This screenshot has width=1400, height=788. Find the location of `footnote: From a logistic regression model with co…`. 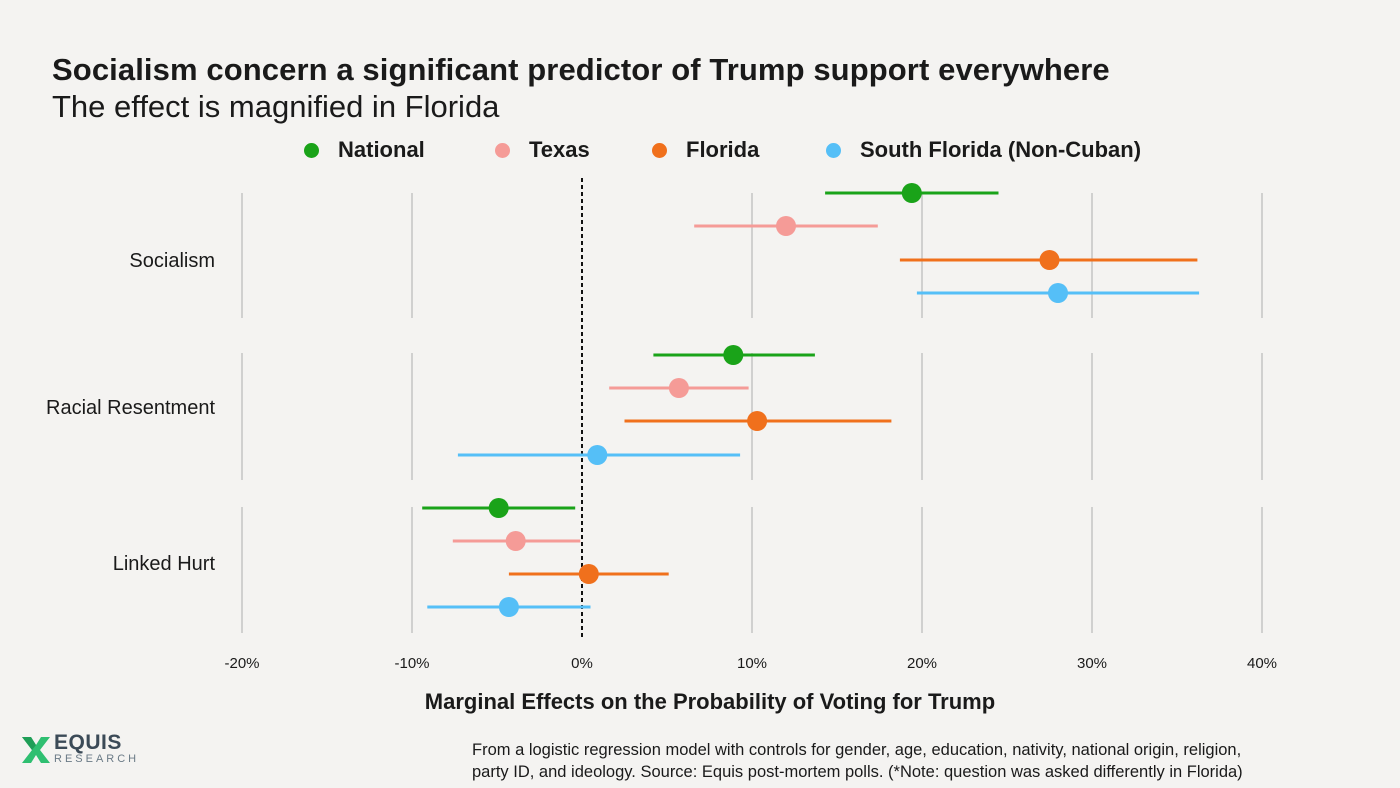

footnote: From a logistic regression model with co… is located at coordinates (857, 761).